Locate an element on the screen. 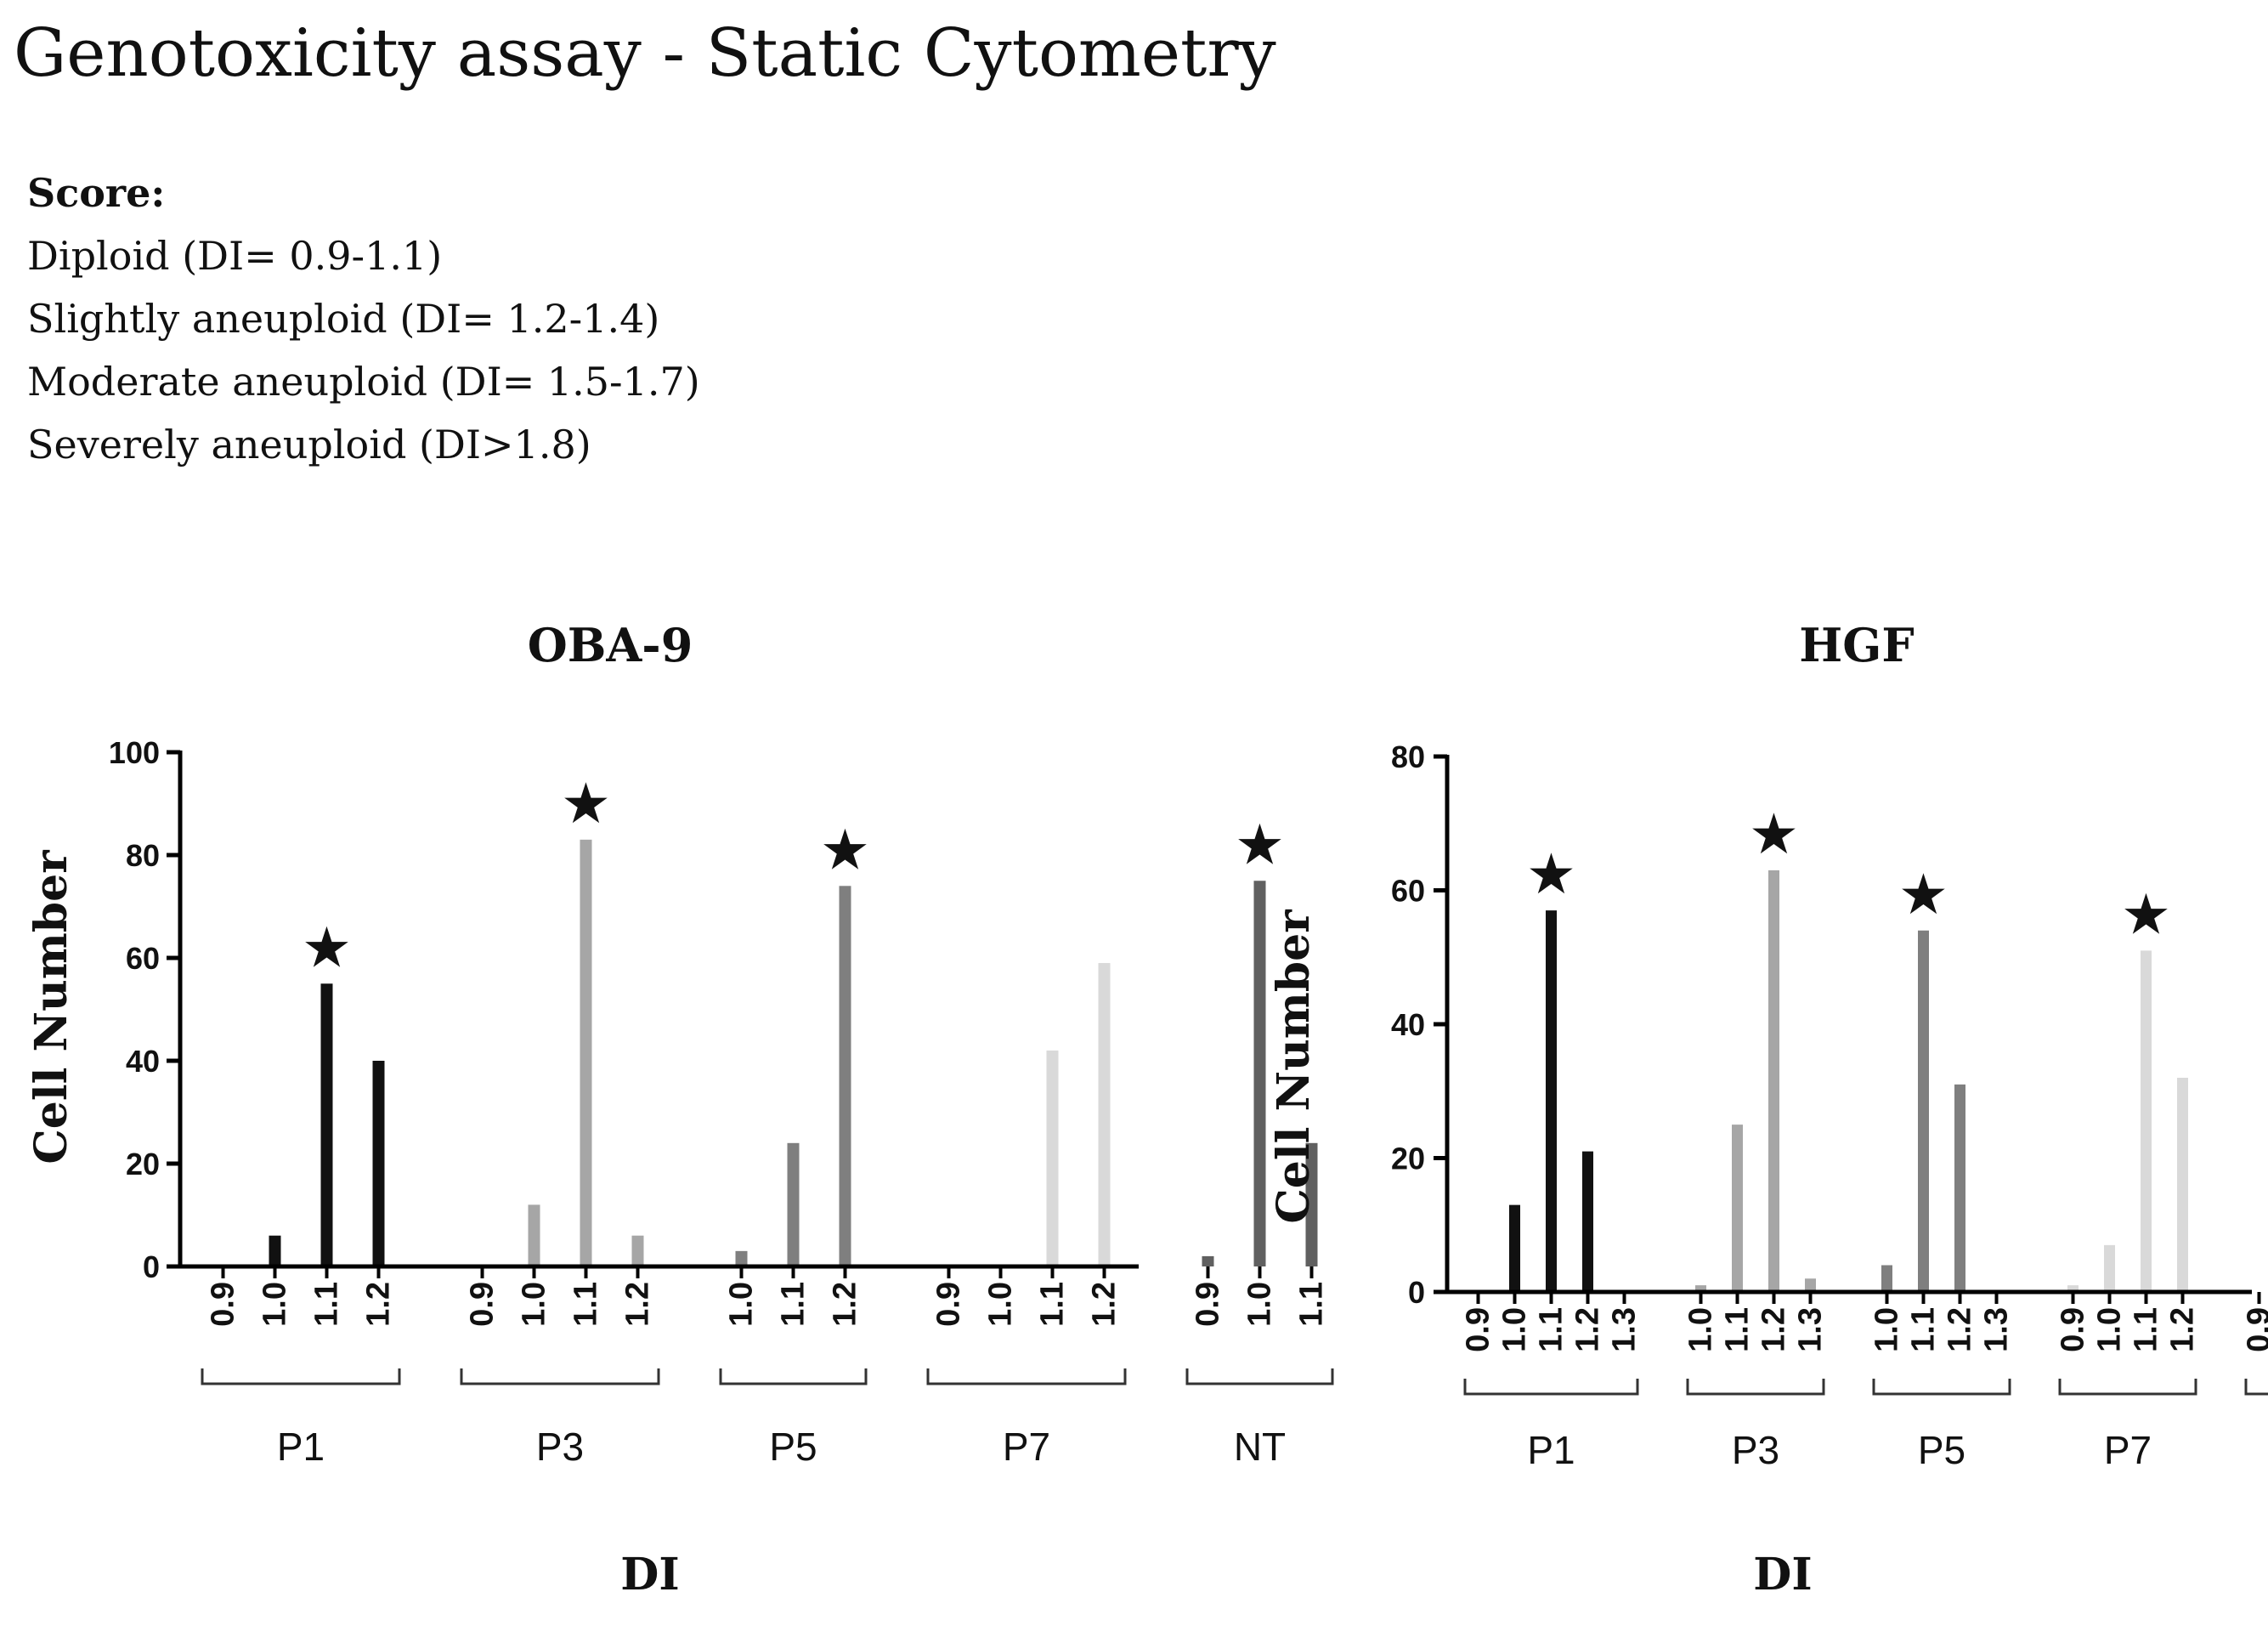 The image size is (2268, 1643). chart-1-group-bracket-p1 is located at coordinates (301, 1376).